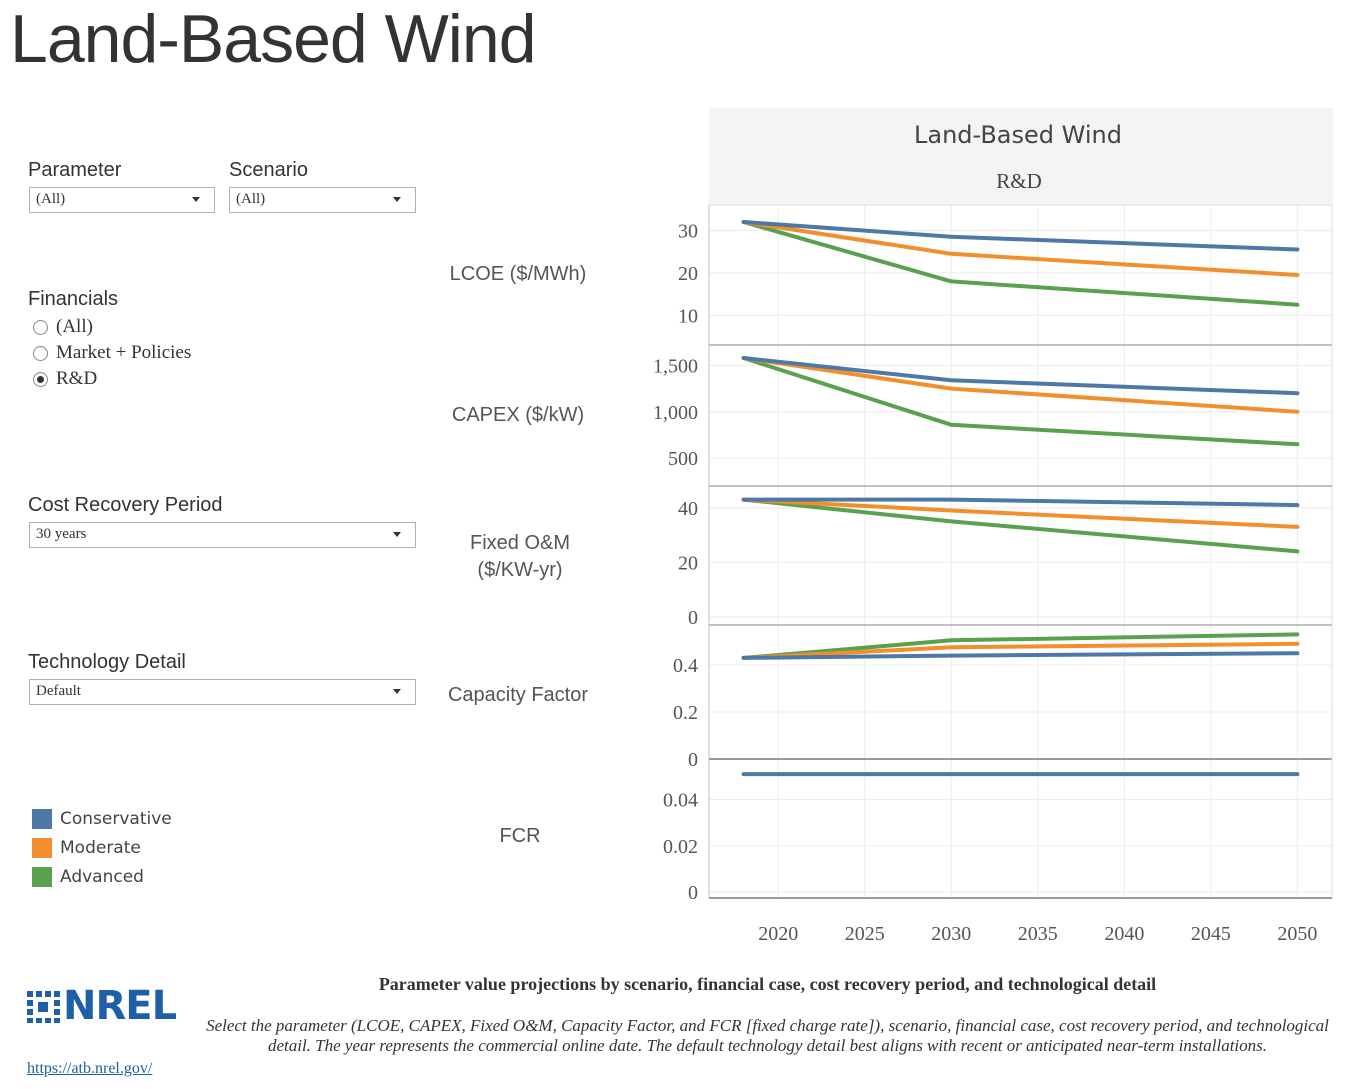  I want to click on parameter-dropdown-value: (All), so click(51, 199).